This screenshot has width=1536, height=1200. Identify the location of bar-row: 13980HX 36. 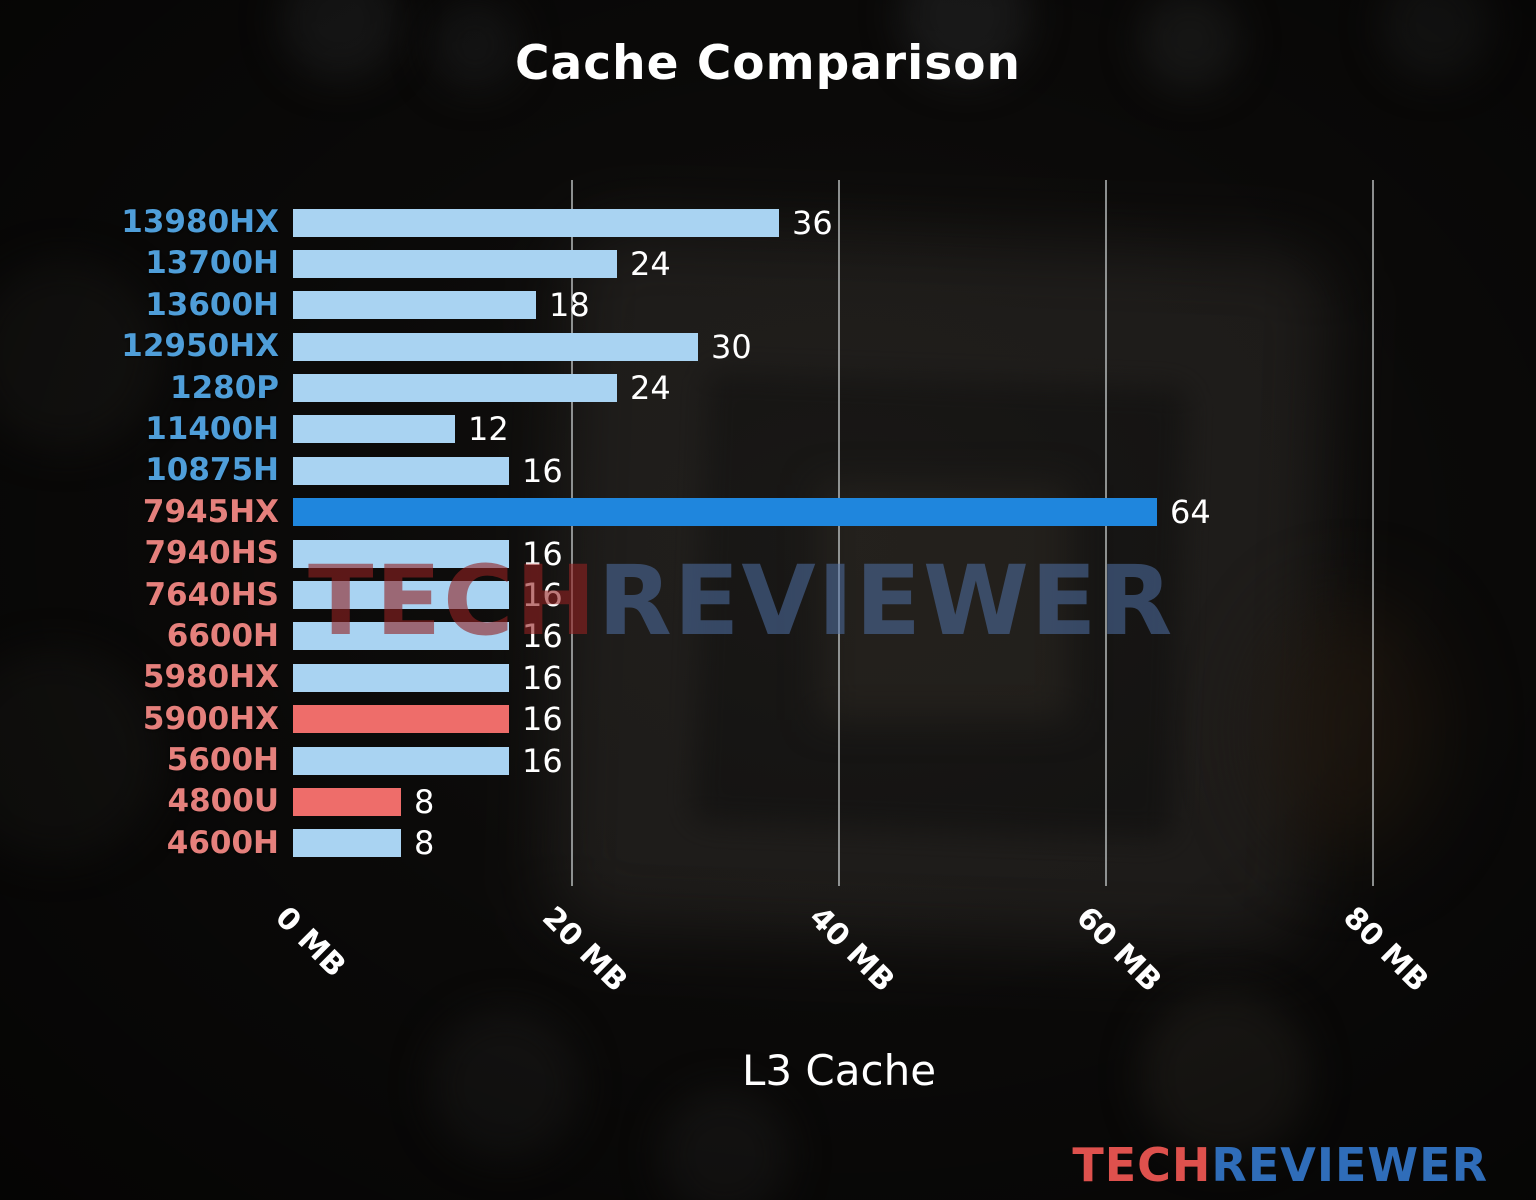
(686, 222).